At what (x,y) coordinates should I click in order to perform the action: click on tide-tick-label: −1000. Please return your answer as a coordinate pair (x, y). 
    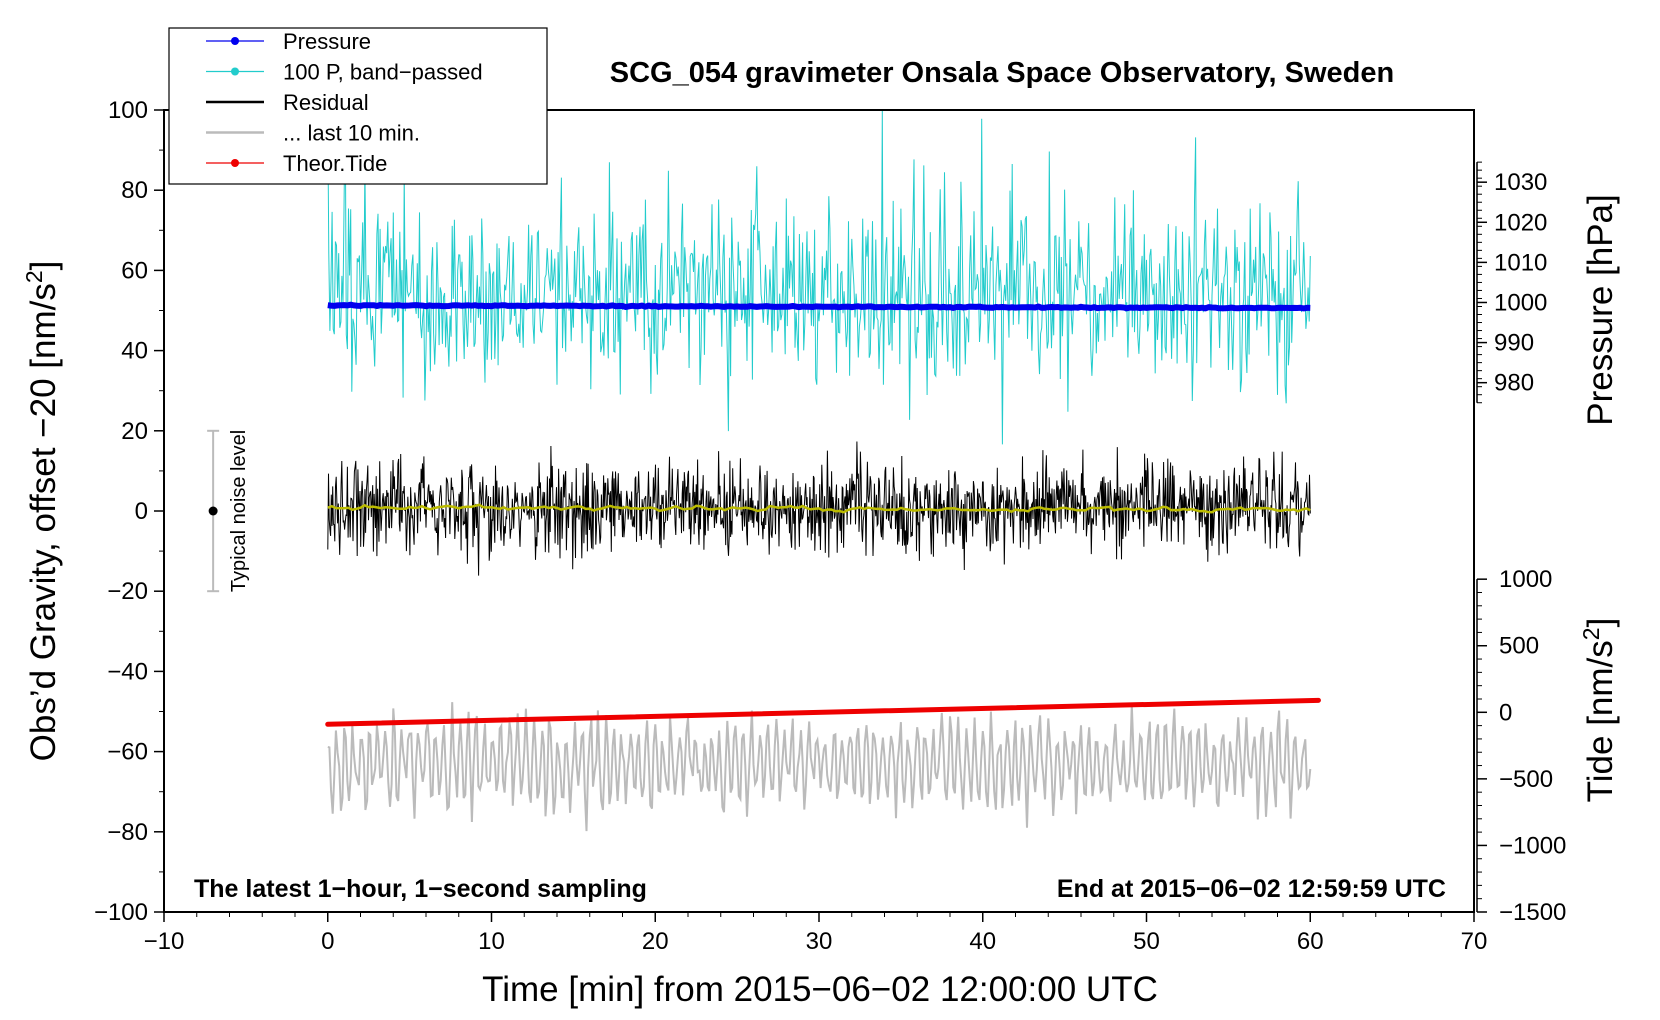
    Looking at the image, I should click on (1532, 845).